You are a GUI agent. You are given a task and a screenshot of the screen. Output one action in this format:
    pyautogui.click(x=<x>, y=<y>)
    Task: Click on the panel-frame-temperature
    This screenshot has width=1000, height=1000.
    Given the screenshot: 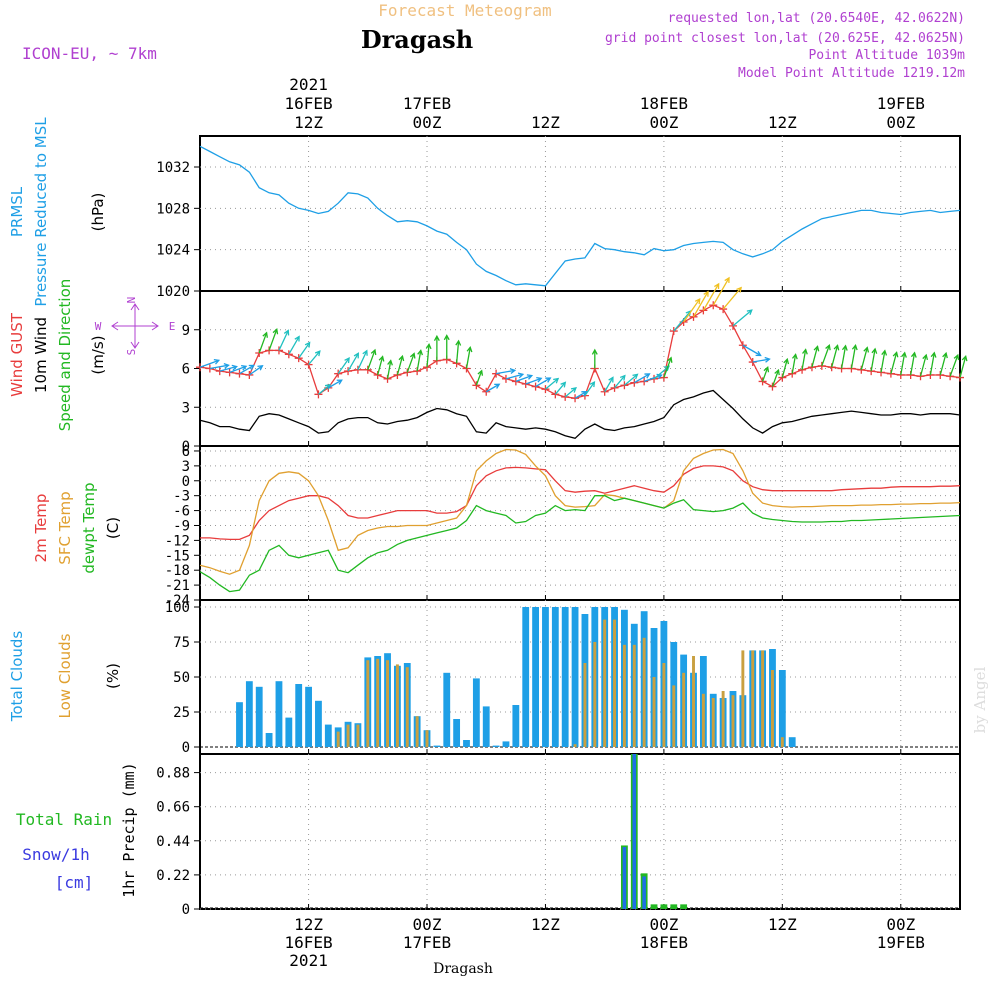 What is the action you would take?
    pyautogui.click(x=580, y=523)
    